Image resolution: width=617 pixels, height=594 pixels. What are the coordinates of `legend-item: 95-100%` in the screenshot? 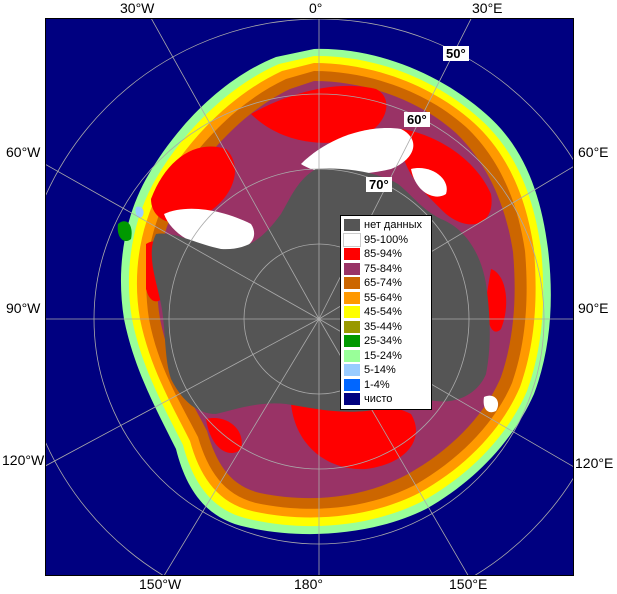 It's located at (385, 240).